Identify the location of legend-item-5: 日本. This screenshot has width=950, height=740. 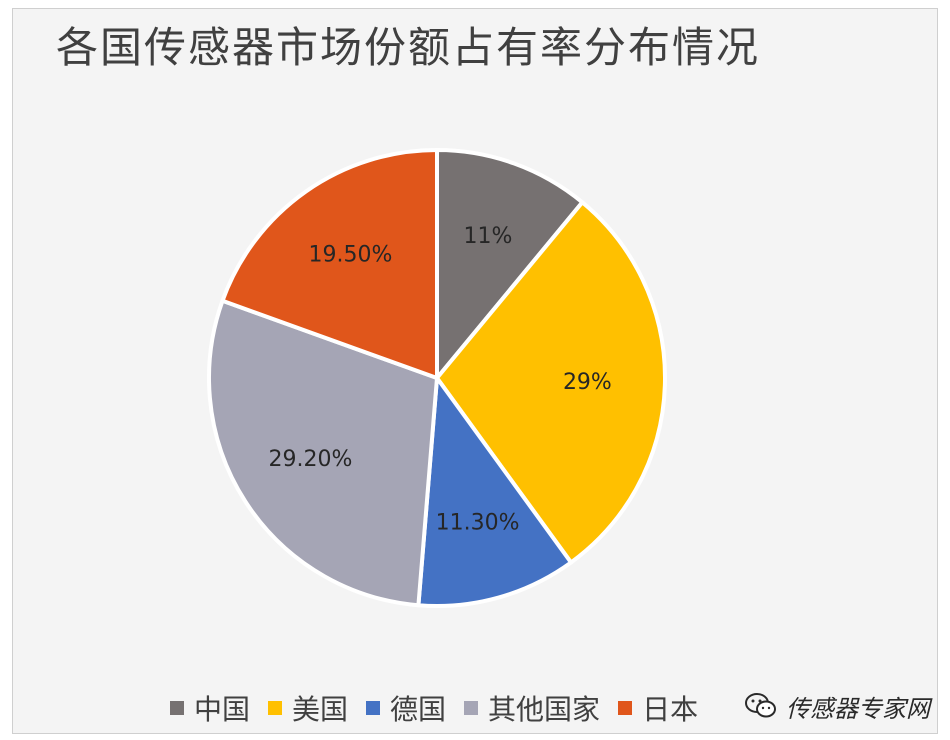
(658, 708).